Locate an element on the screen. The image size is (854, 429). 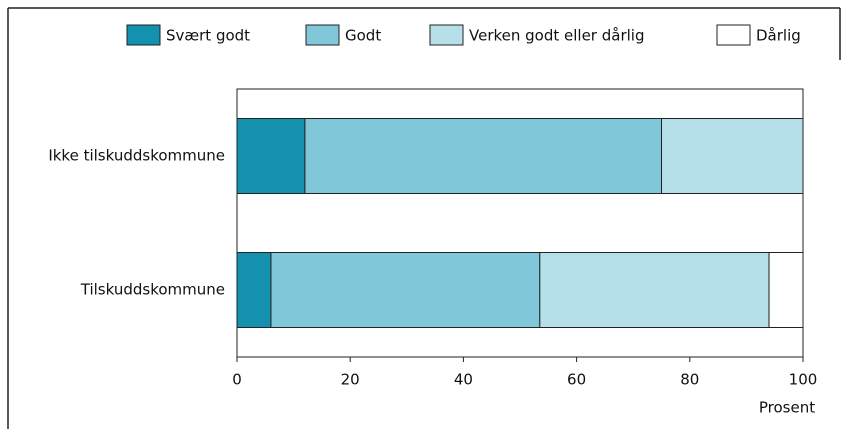
legend-label: Dårlig is located at coordinates (778, 36).